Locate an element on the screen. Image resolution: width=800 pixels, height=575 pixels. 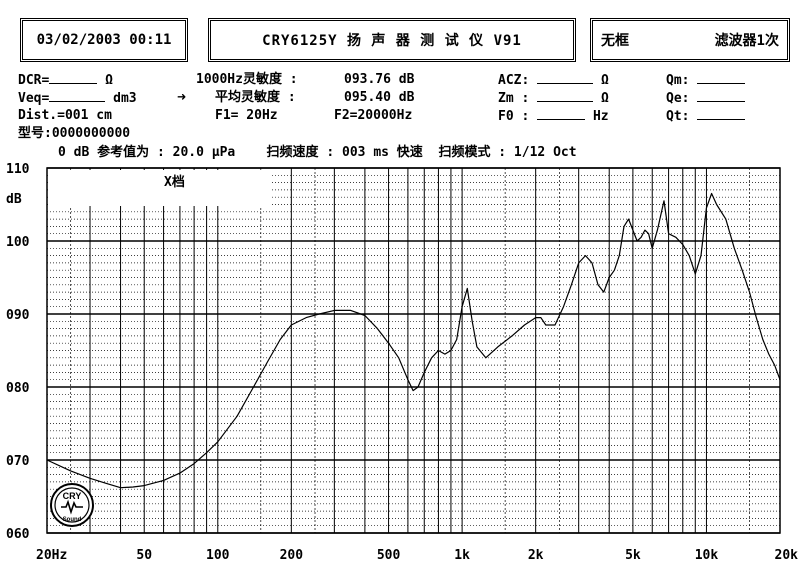
y-tick-label: 080 is located at coordinates (18, 388).